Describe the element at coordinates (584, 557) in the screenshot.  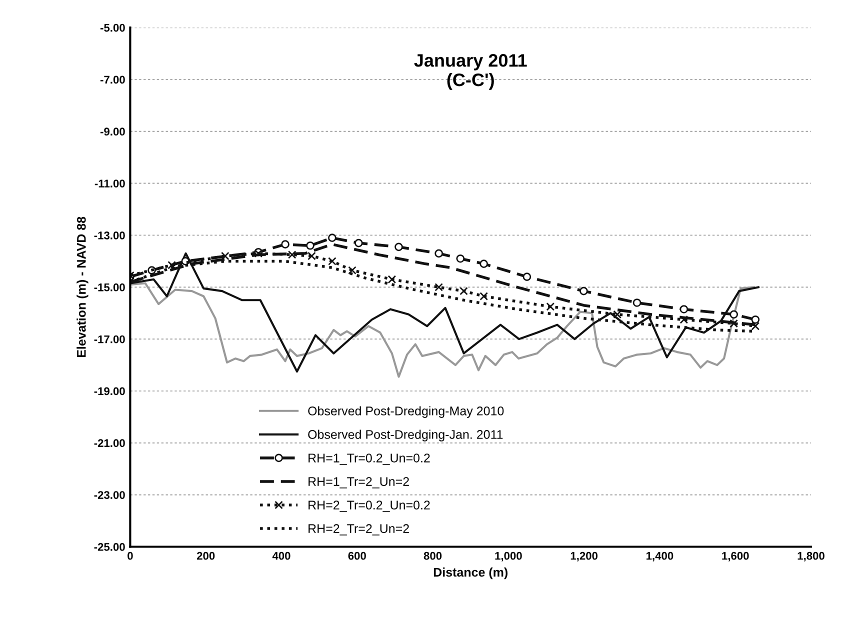
I see `x-tick-label: 1,200` at that location.